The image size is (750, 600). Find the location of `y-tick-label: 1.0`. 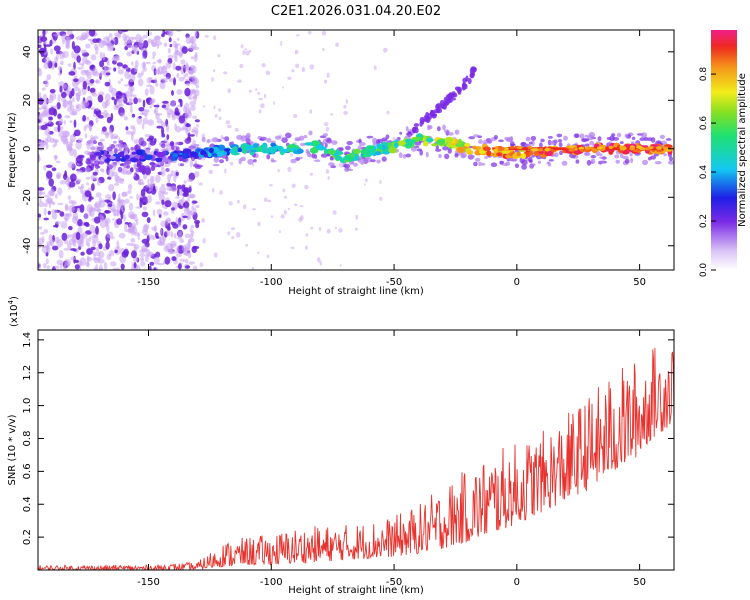

y-tick-label: 1.0 is located at coordinates (27, 406).